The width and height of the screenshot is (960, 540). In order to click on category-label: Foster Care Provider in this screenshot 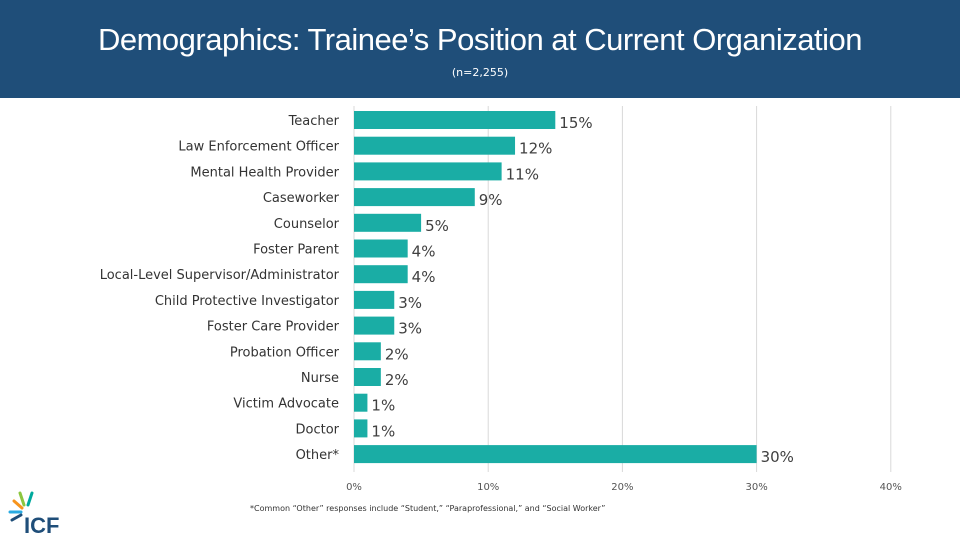, I will do `click(273, 327)`.